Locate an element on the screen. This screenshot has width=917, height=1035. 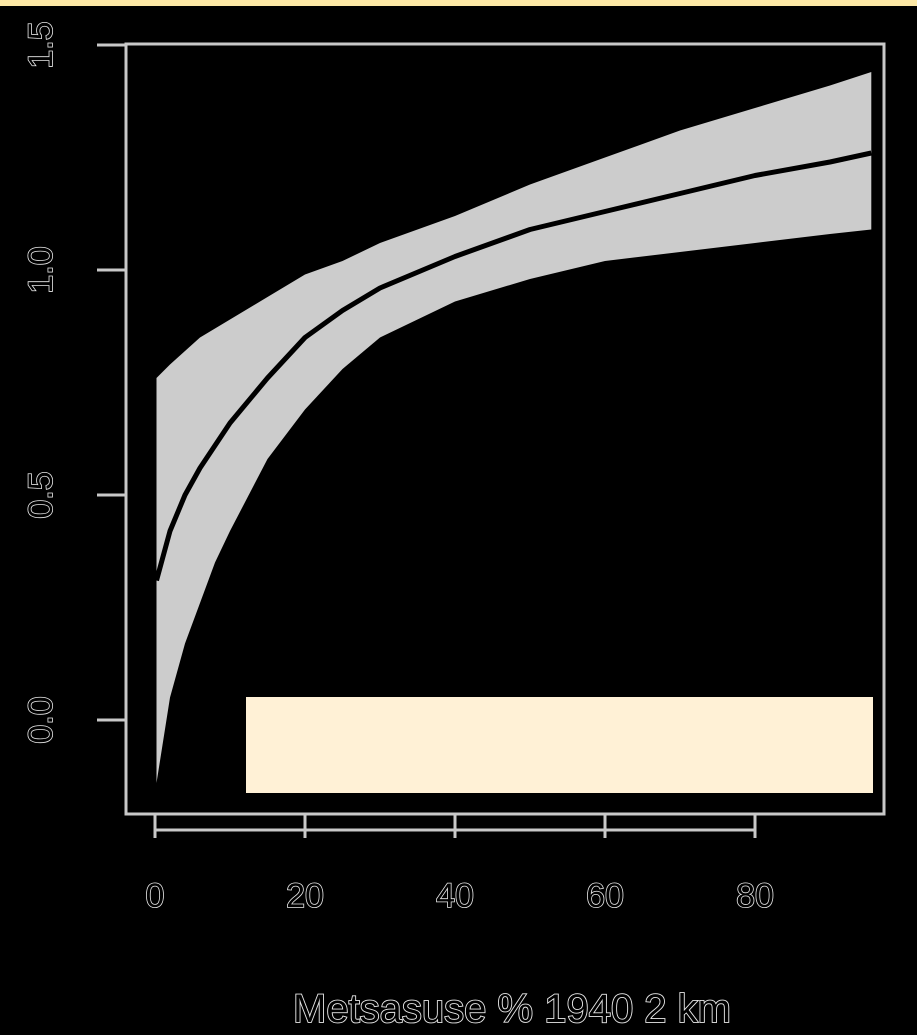
x-tick-label: 60 is located at coordinates (605, 896).